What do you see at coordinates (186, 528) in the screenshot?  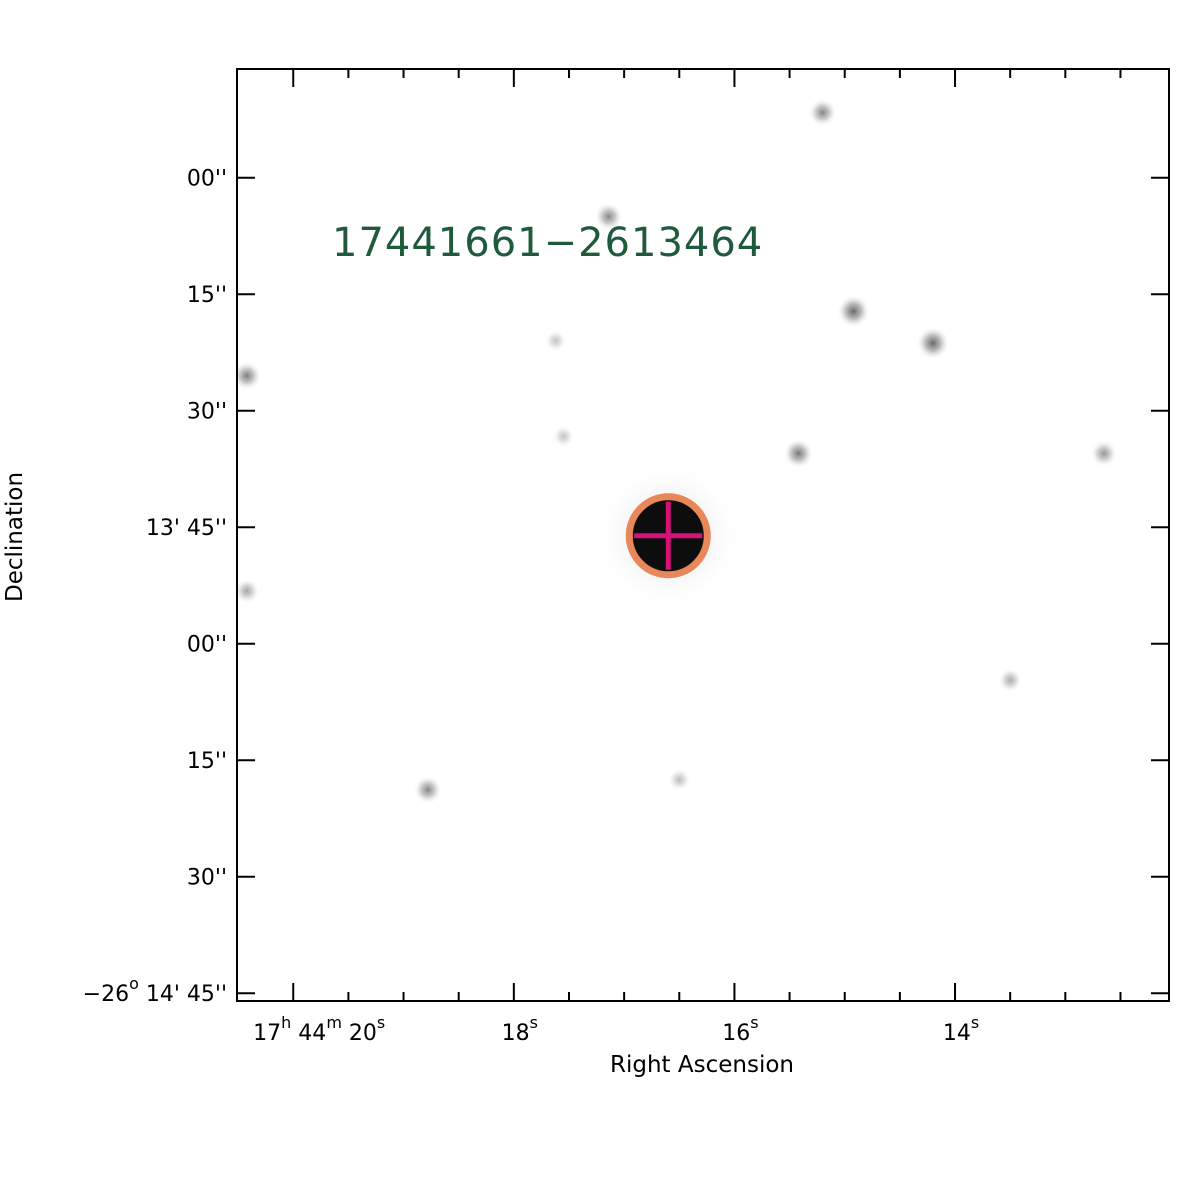 I see `y-tick-label: 13' 45''` at bounding box center [186, 528].